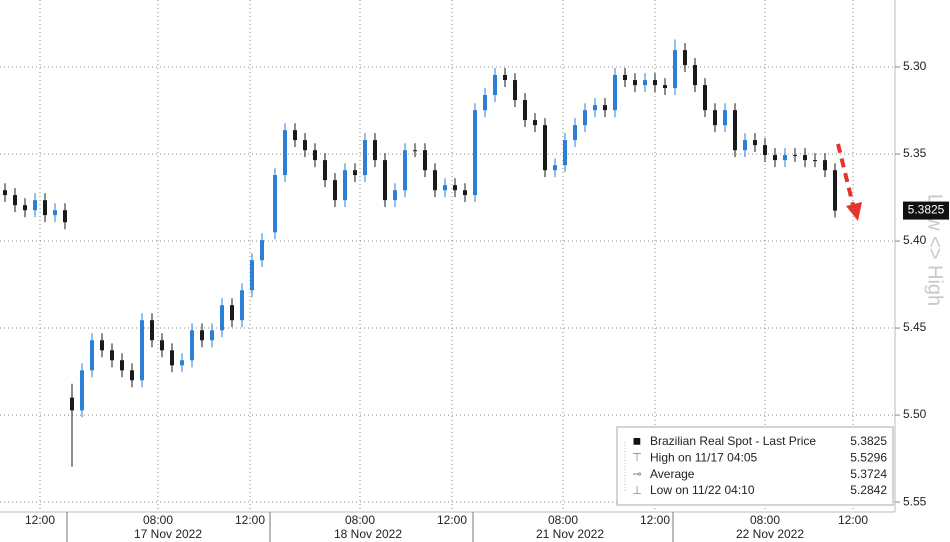  Describe the element at coordinates (702, 490) in the screenshot. I see `legend-label: Low on 11/22 04:10` at that location.